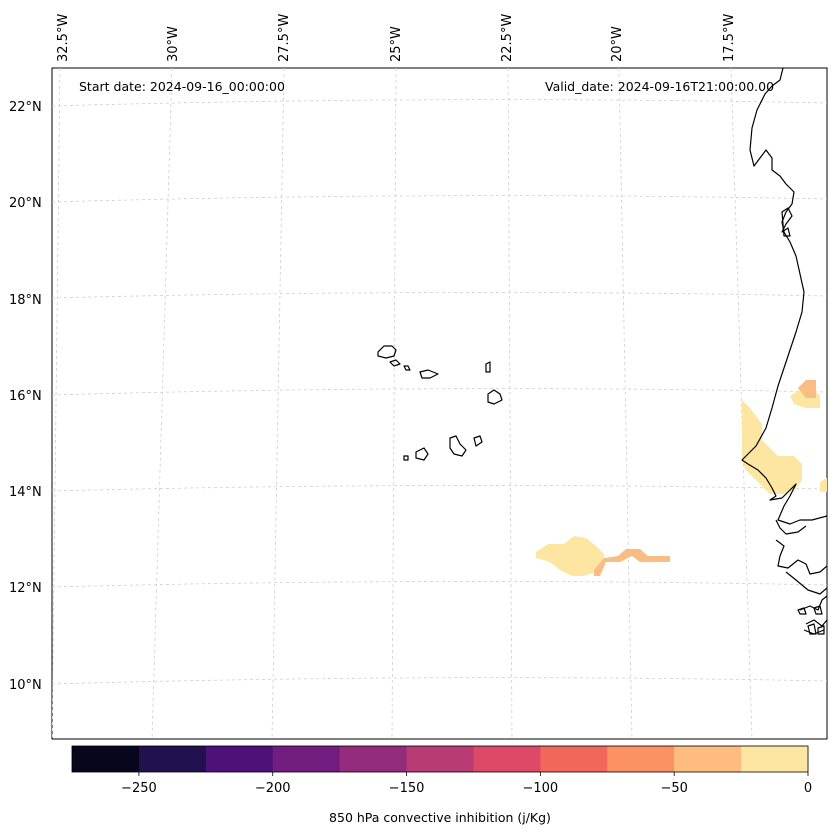  What do you see at coordinates (632, 562) in the screenshot?
I see `cin-region-ocean-medium` at bounding box center [632, 562].